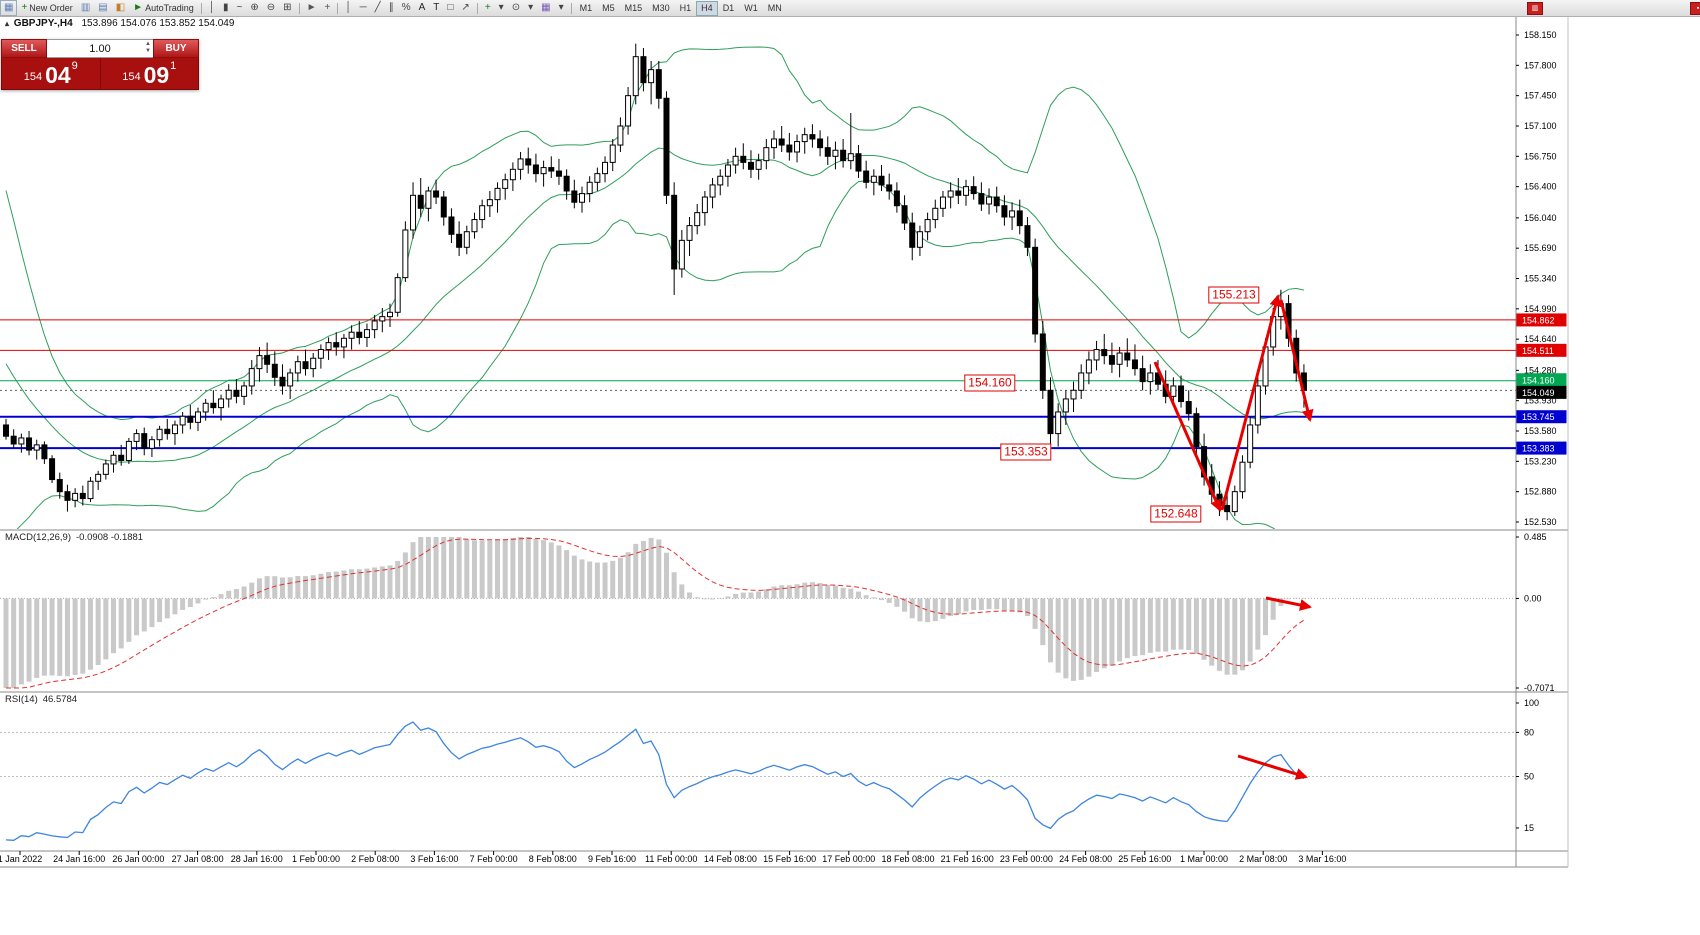  I want to click on cursor-icon: ►, so click(312, 8).